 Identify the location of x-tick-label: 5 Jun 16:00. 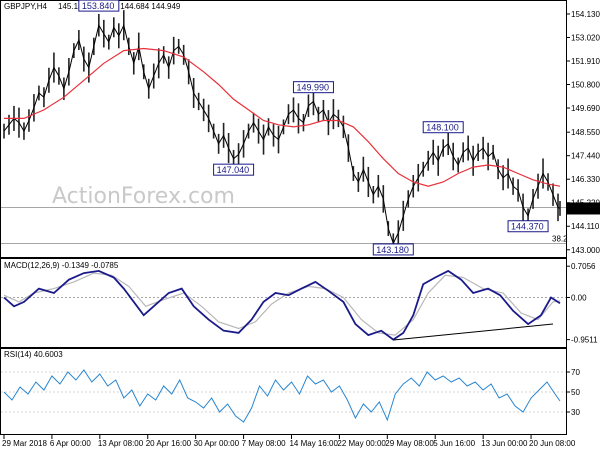
(454, 443).